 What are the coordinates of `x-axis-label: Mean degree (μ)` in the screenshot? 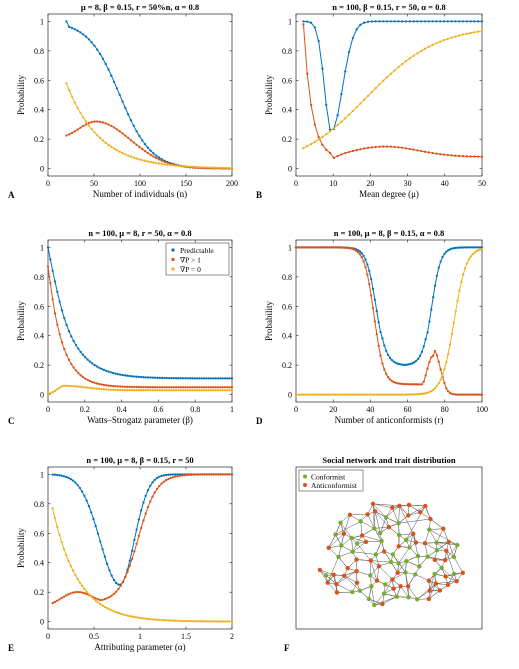 It's located at (389, 194).